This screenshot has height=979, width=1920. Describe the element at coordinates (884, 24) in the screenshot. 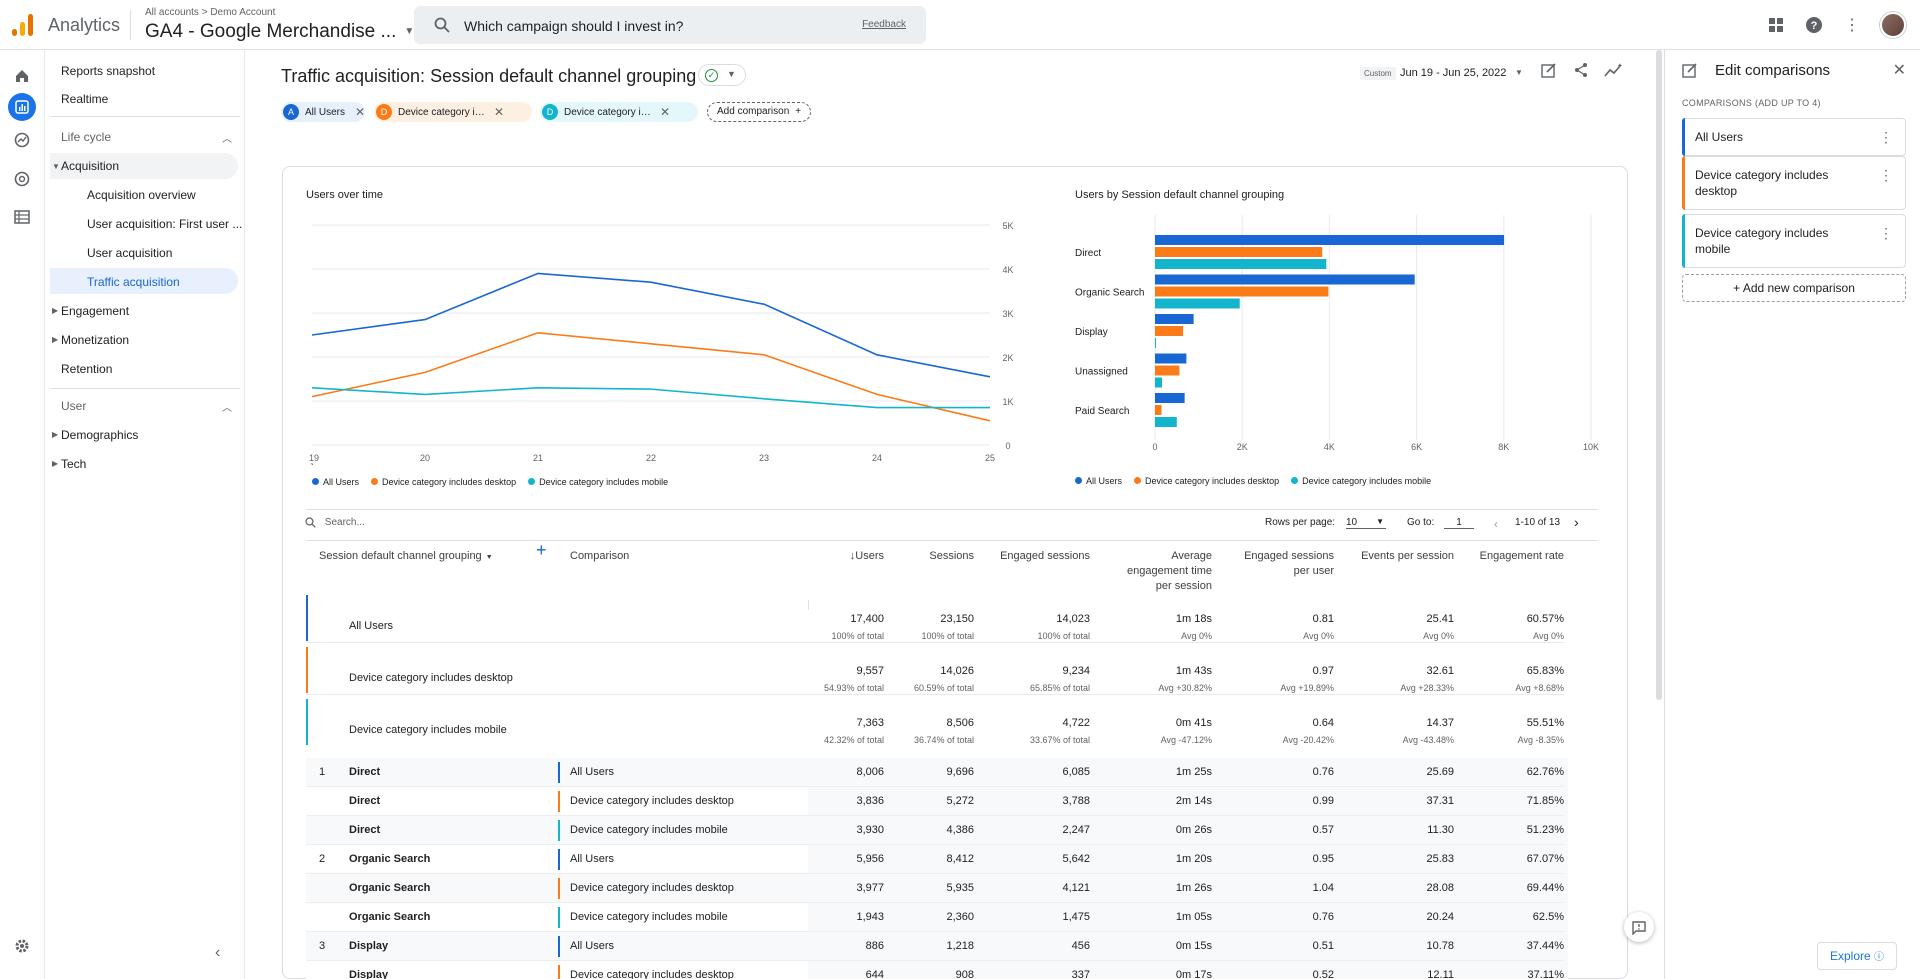

I see `feedback-link: Feedback` at that location.